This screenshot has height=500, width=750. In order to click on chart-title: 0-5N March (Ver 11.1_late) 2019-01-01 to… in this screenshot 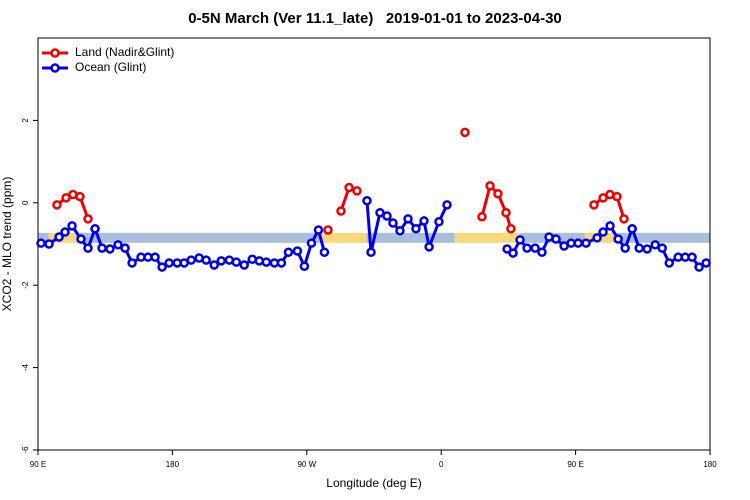, I will do `click(375, 18)`.